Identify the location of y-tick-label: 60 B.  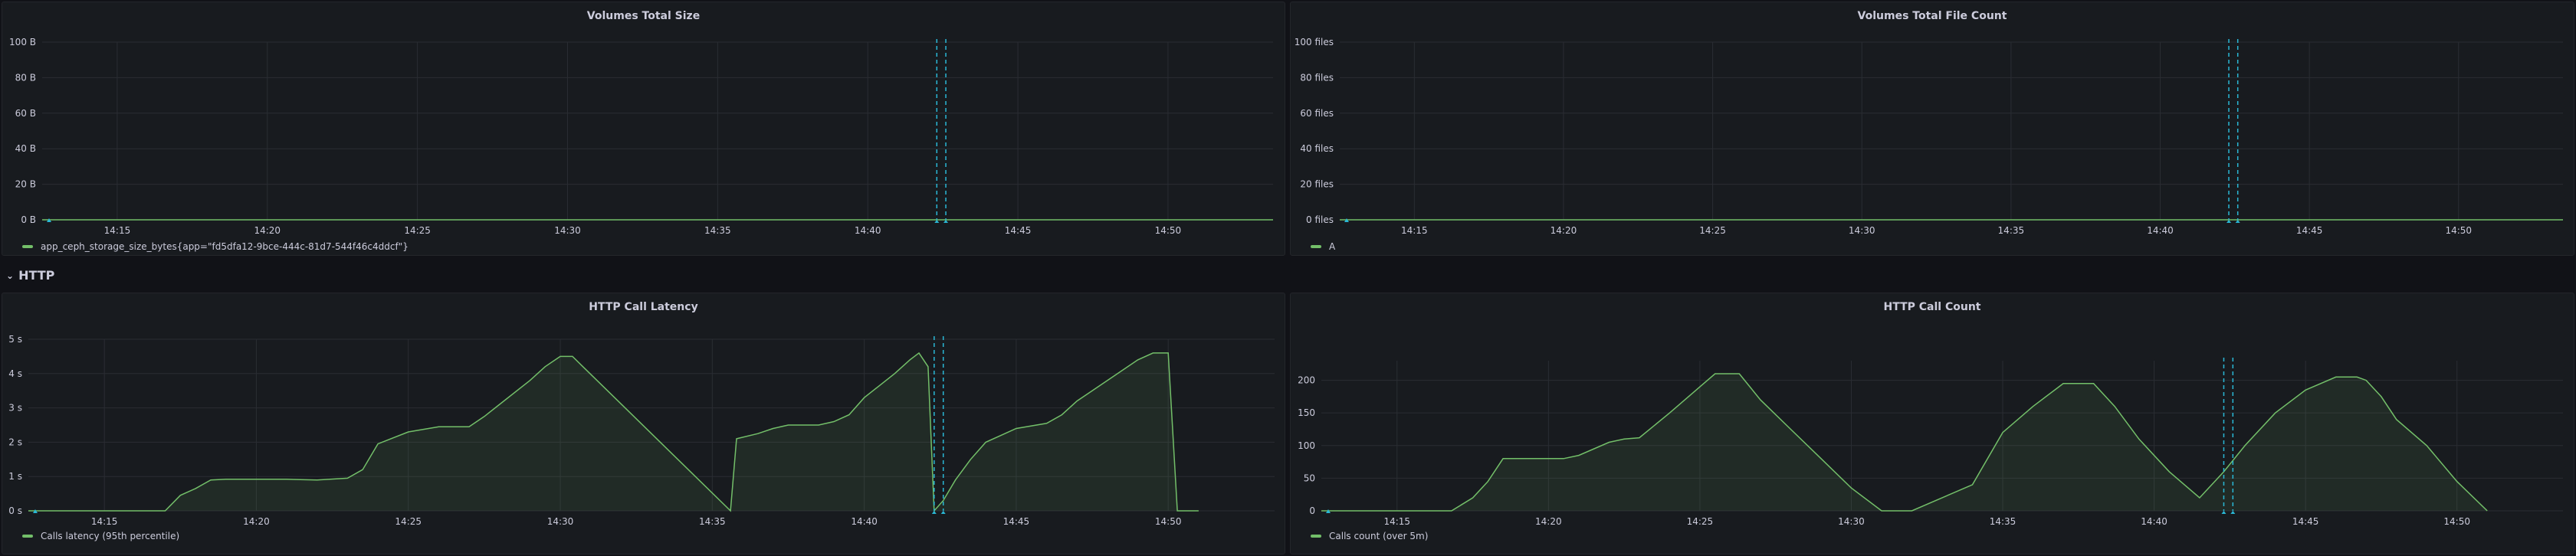
(25, 113).